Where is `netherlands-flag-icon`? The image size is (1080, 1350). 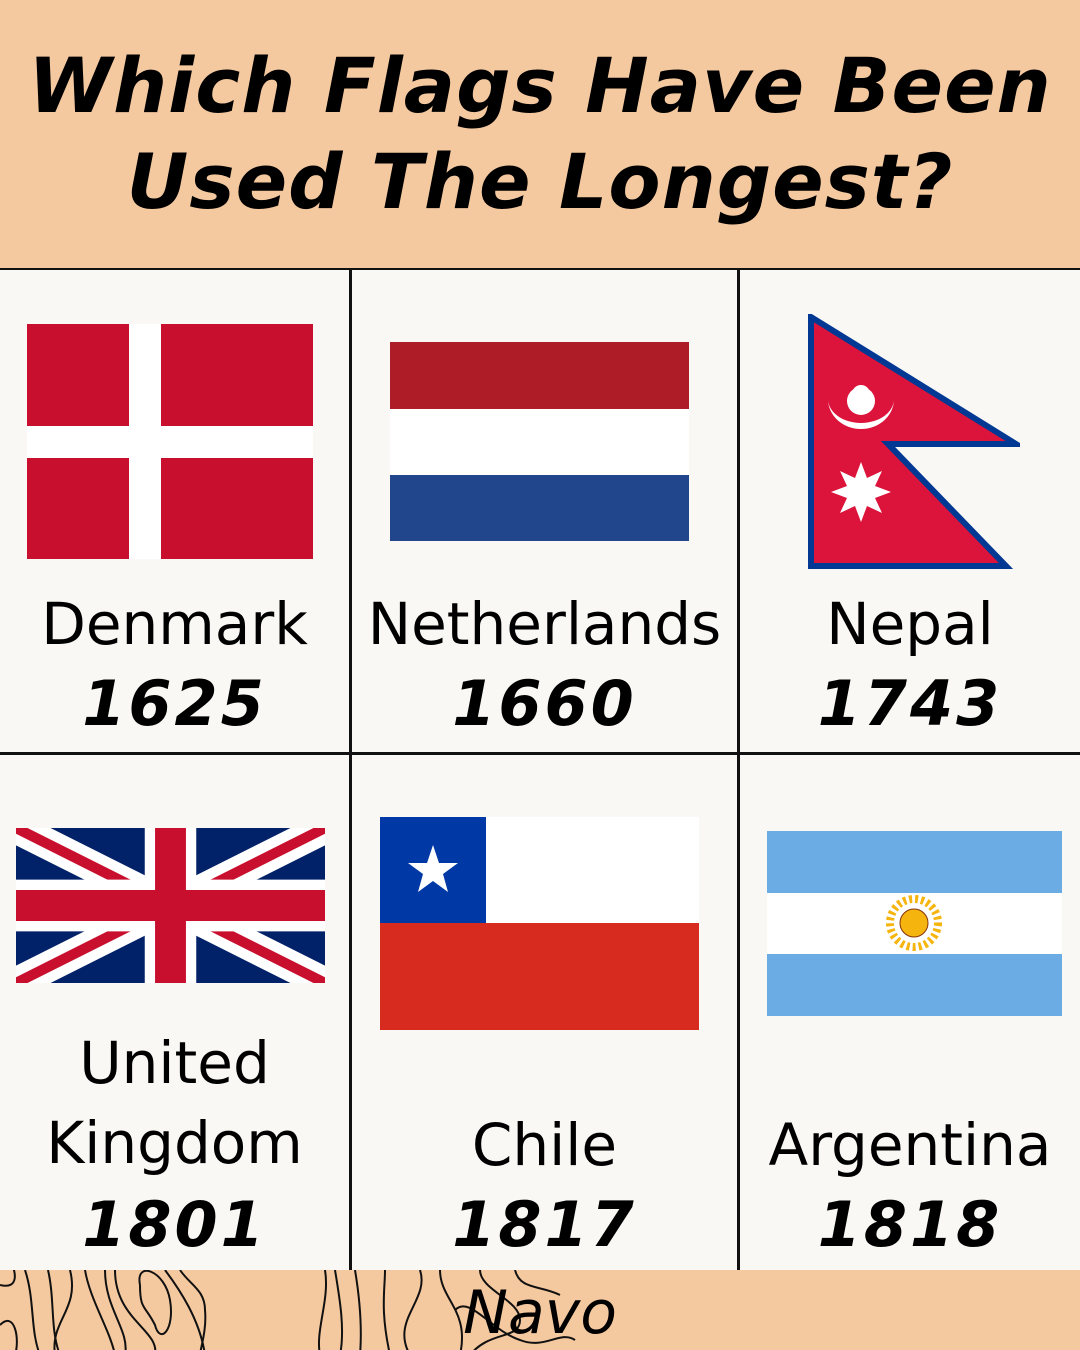 netherlands-flag-icon is located at coordinates (539, 441).